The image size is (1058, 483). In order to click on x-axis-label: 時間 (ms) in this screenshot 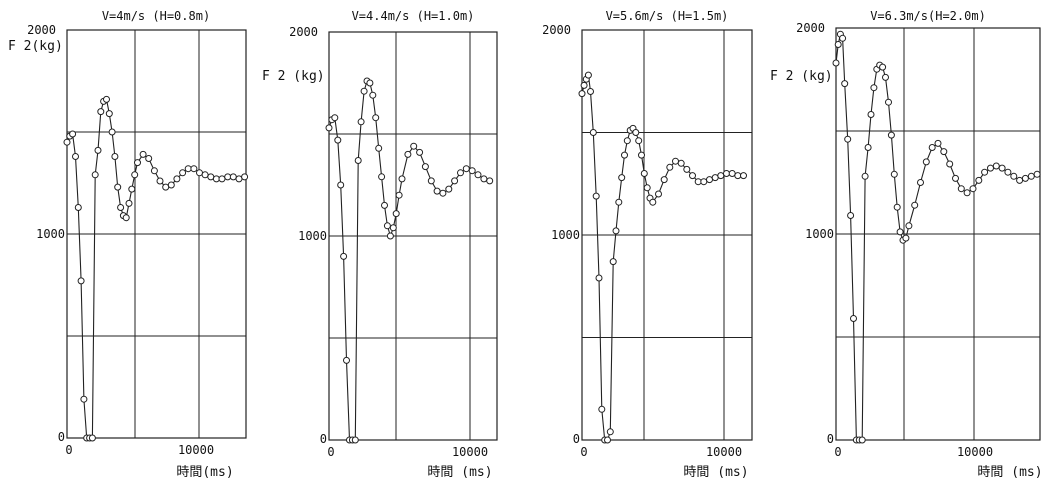, I will do `click(459, 472)`.